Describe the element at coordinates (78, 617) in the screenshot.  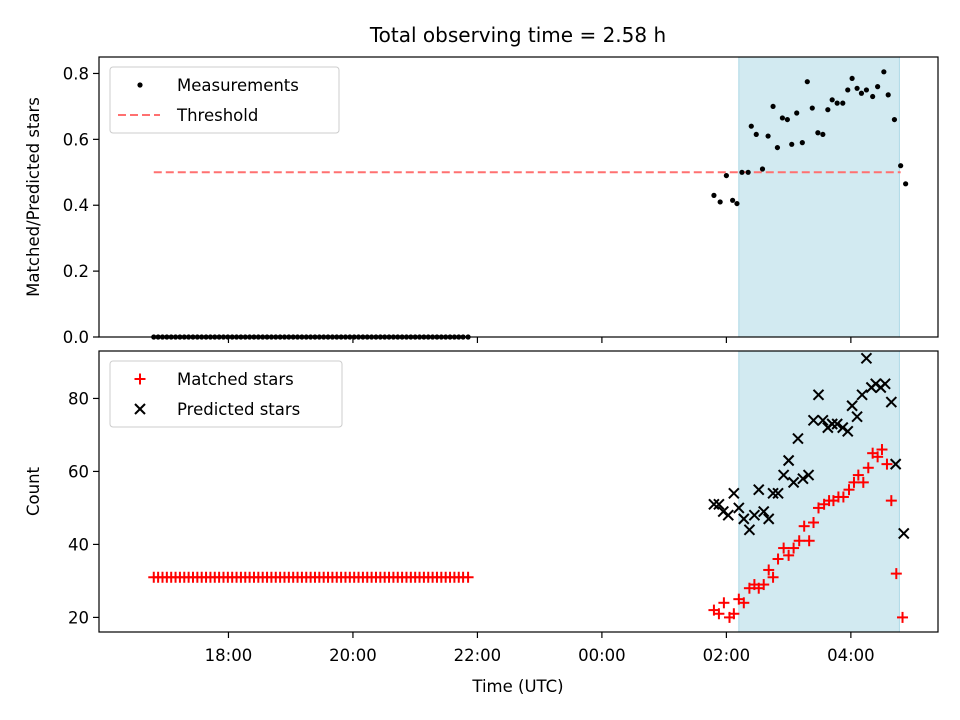
I see `y-tick-label: 20` at that location.